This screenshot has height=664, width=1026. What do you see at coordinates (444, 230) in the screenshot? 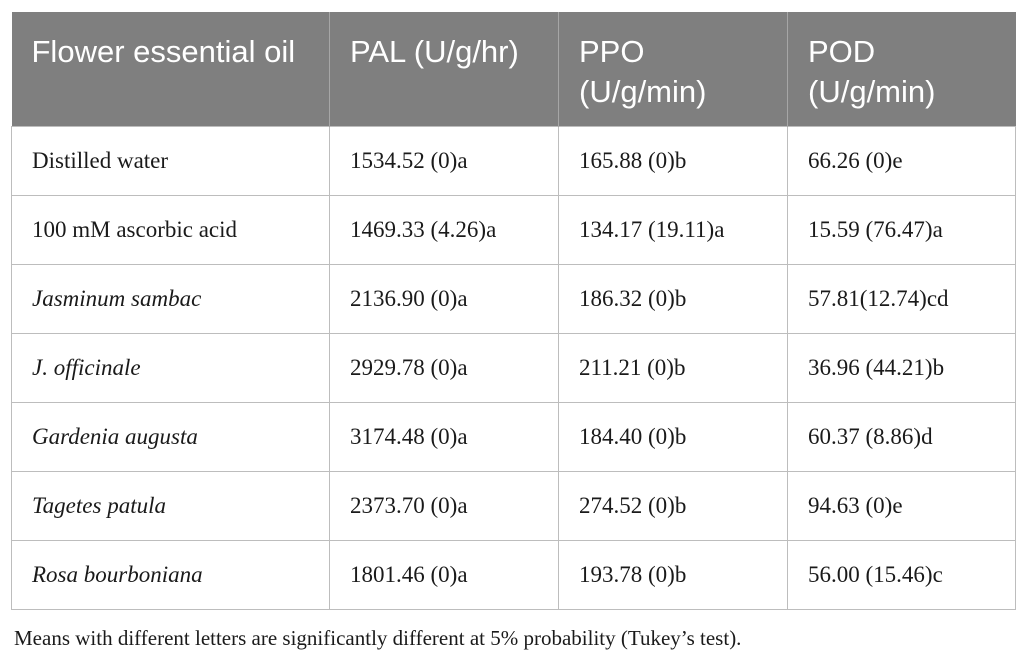
I see `pal-value-cell: 1469.33 (4.26)a` at bounding box center [444, 230].